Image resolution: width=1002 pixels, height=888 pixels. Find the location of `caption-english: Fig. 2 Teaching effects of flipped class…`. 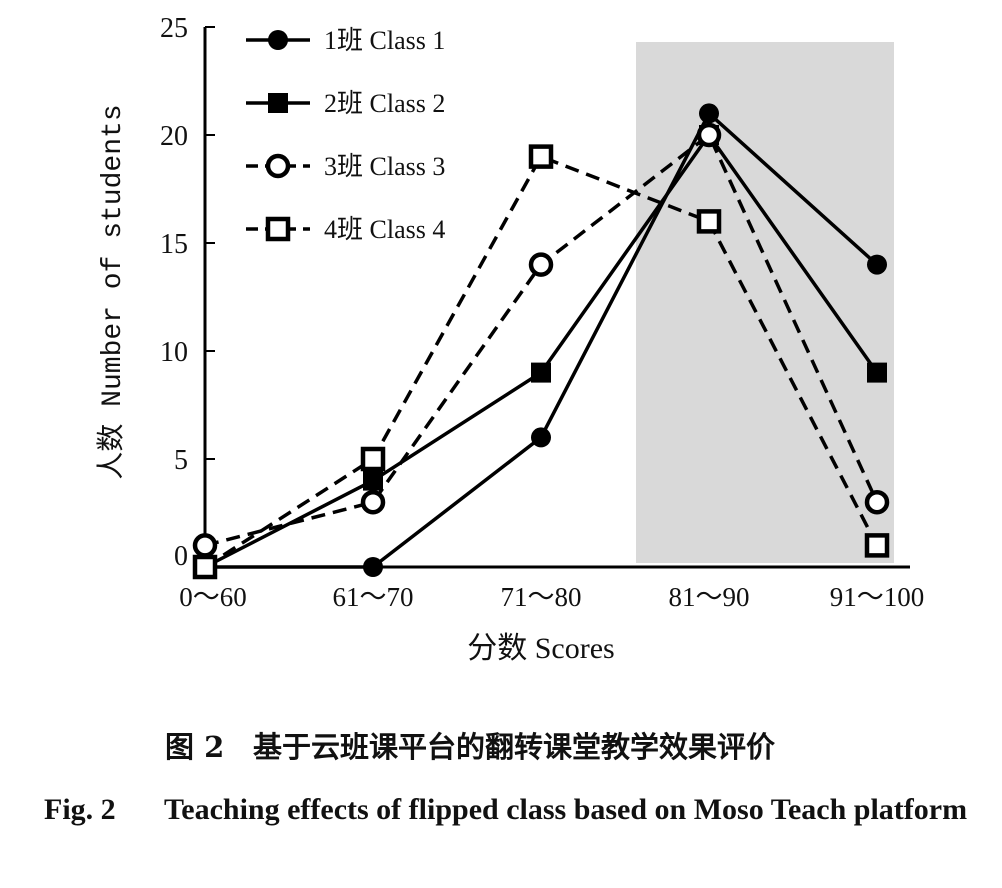

caption-english: Fig. 2 Teaching effects of flipped class… is located at coordinates (514, 810).